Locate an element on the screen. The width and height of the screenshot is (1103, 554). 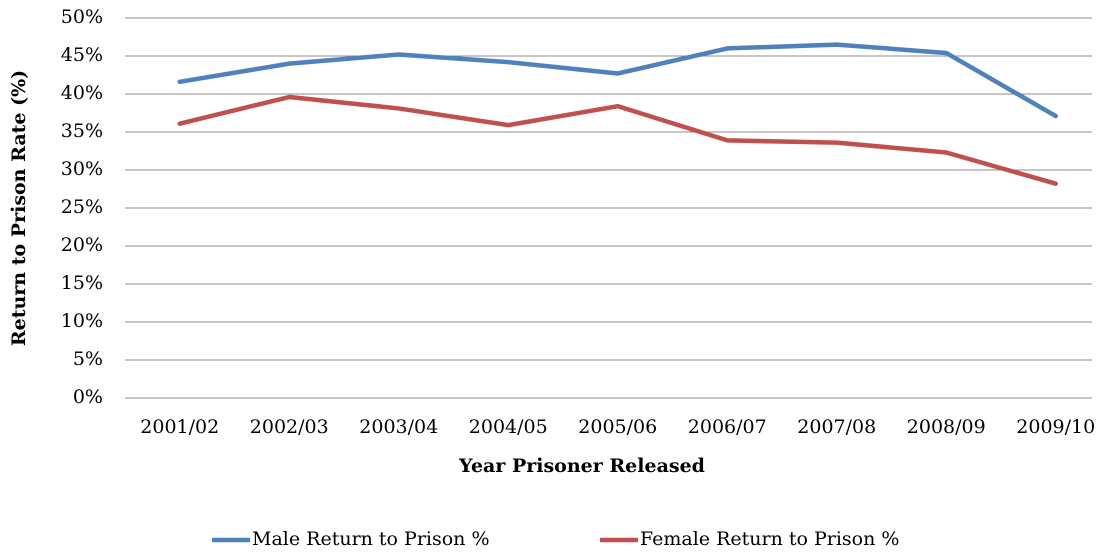
y-tick-label: 45% is located at coordinates (82, 55).